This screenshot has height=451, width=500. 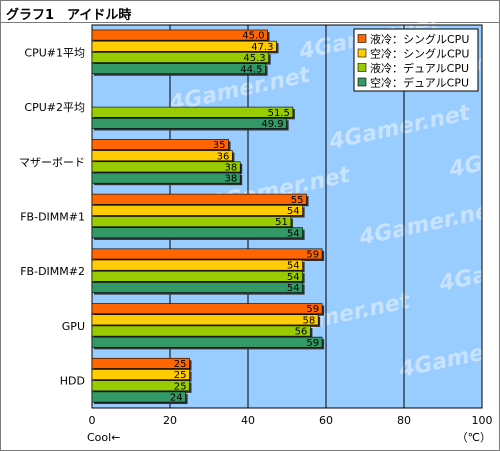 I want to click on x-tick-label: 0, so click(x=92, y=420).